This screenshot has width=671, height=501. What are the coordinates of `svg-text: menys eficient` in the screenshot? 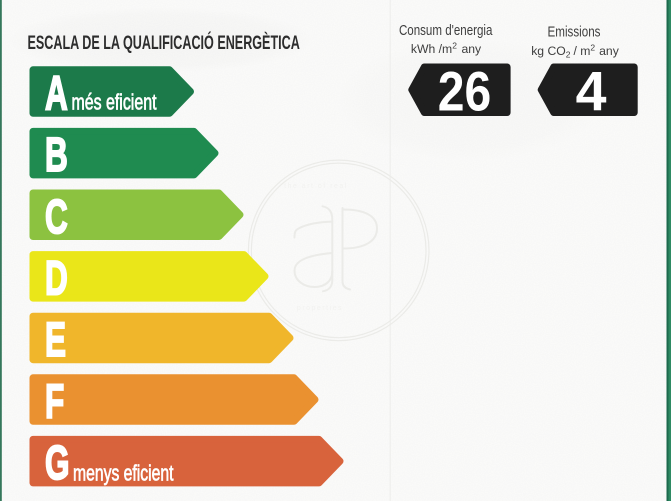 It's located at (123, 473).